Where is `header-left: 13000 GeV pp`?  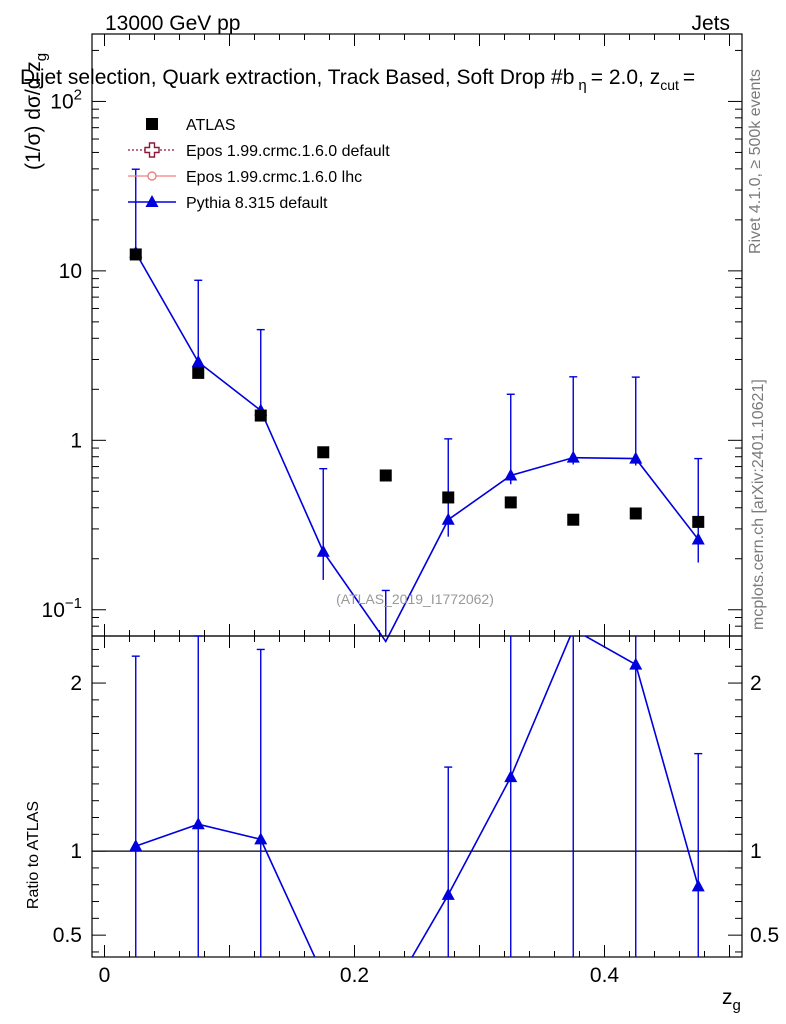
header-left: 13000 GeV pp is located at coordinates (172, 23).